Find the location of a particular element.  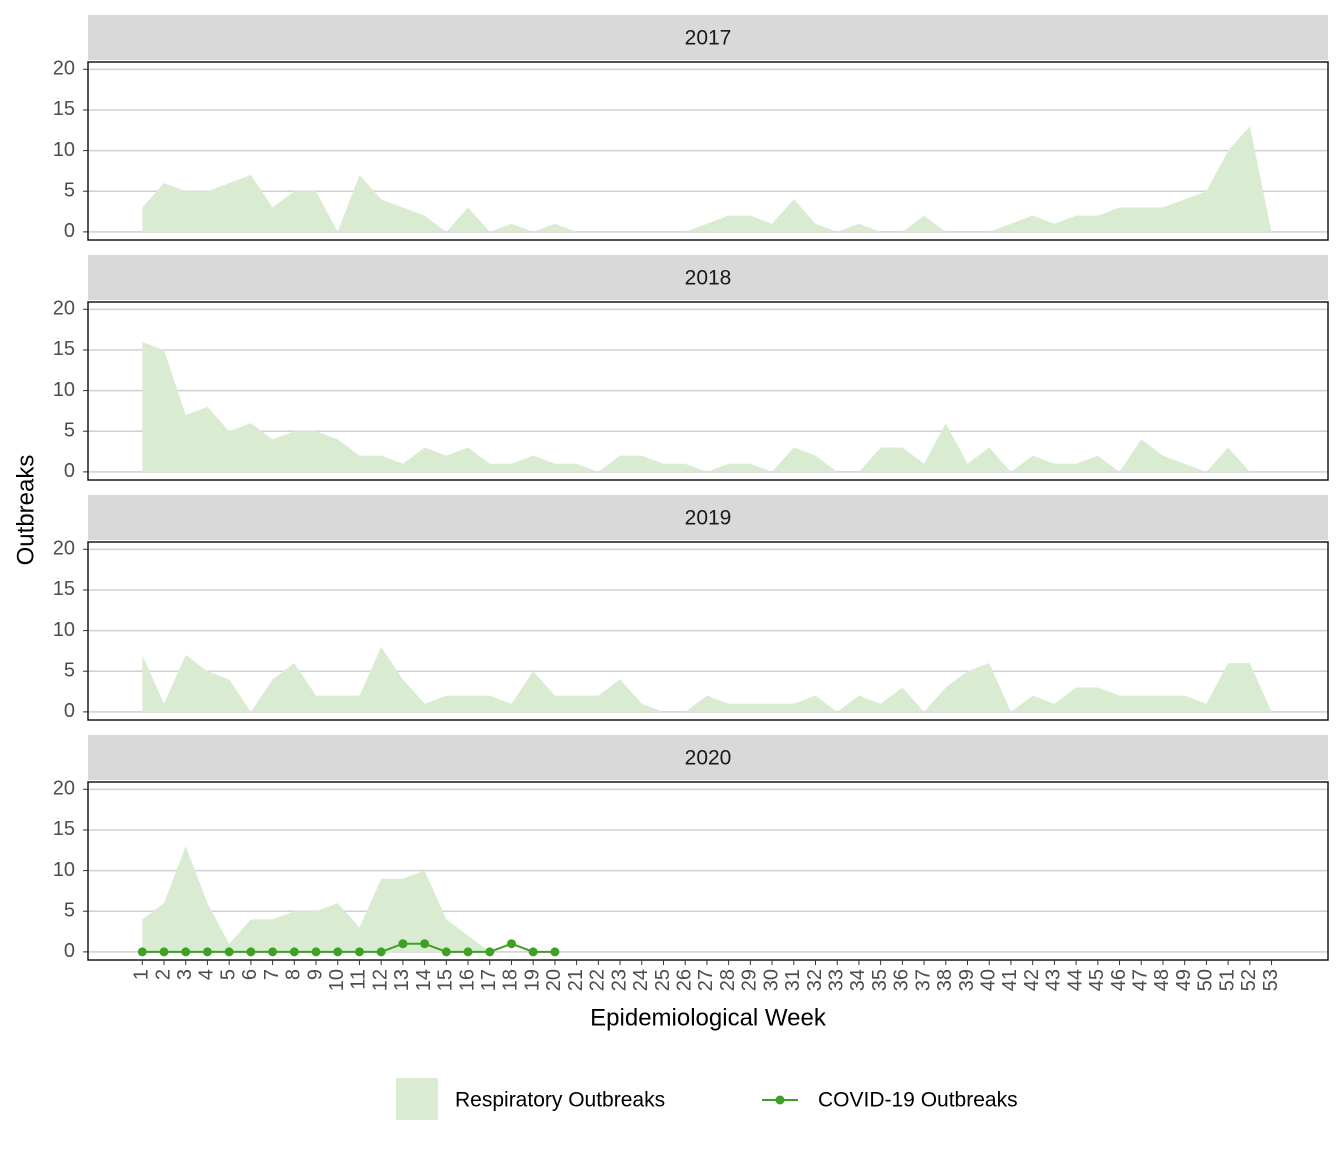

x-tick-label: 43 is located at coordinates (1054, 980).